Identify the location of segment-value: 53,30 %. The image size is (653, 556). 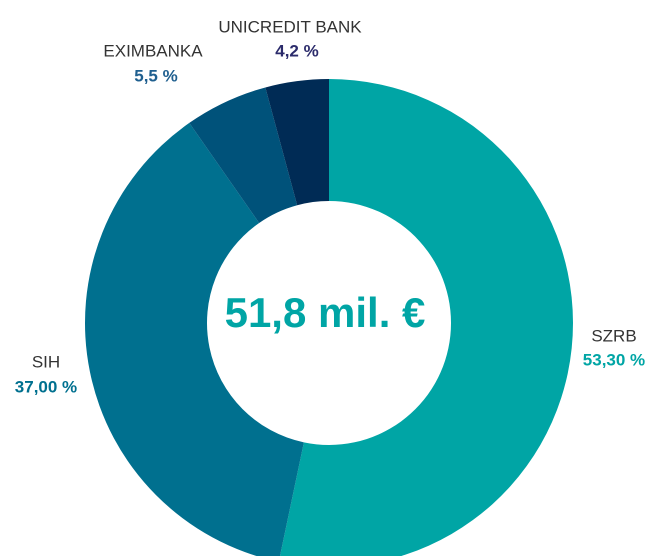
(614, 359).